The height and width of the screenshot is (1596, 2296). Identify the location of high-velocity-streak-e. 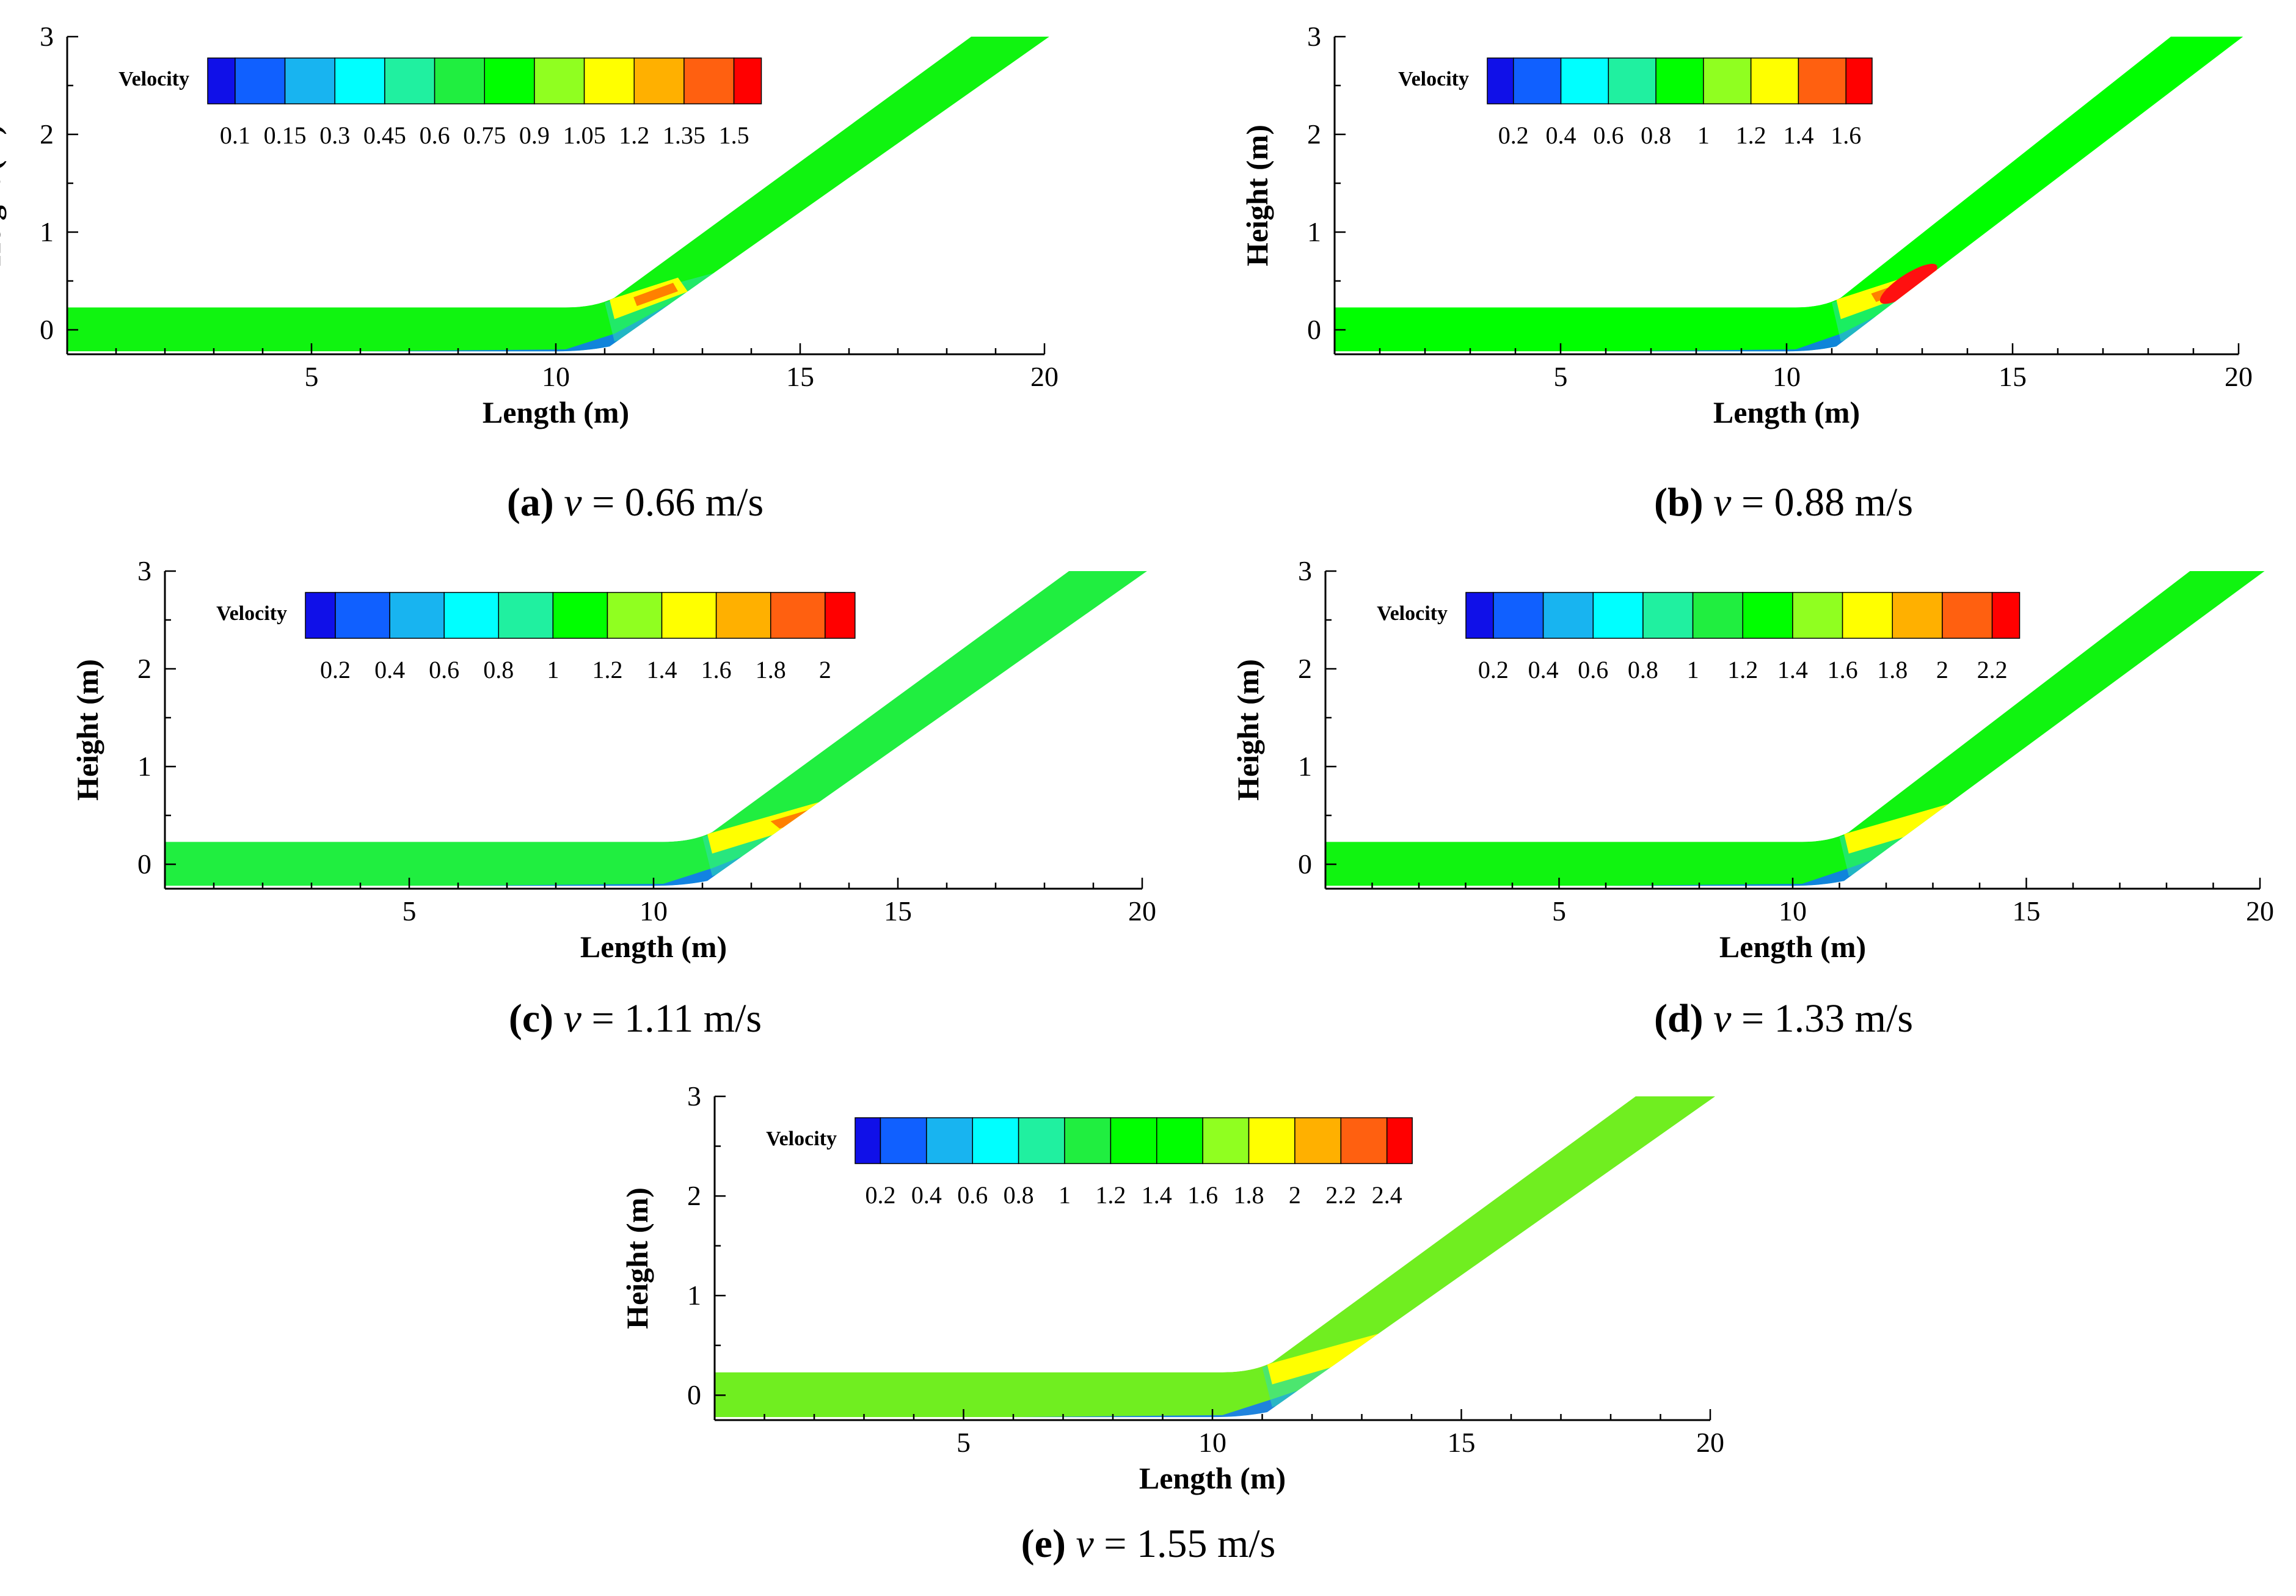
(1449, 1326).